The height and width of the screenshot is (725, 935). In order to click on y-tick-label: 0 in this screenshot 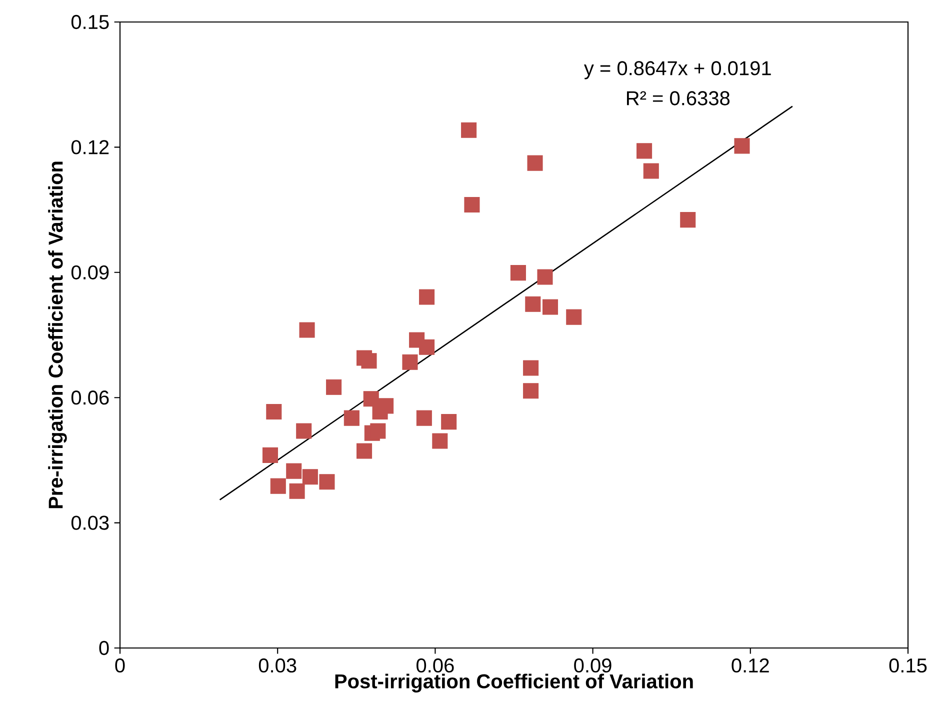, I will do `click(104, 648)`.